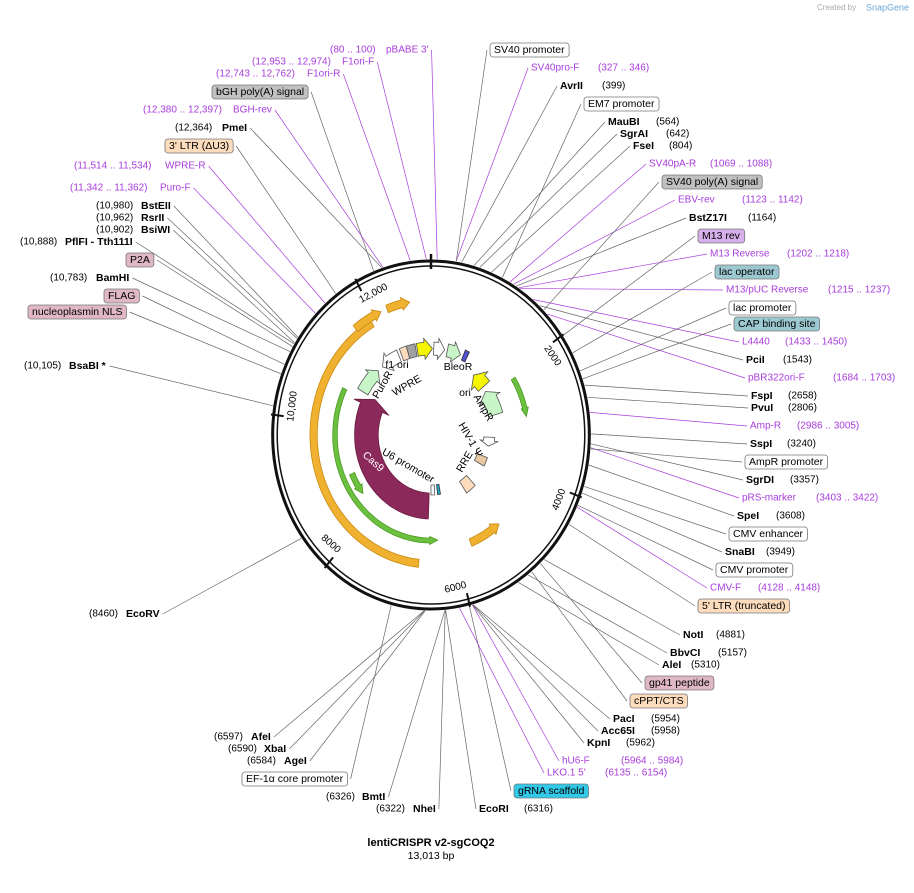  Describe the element at coordinates (228, 737) in the screenshot. I see `position-label: (6597)` at that location.